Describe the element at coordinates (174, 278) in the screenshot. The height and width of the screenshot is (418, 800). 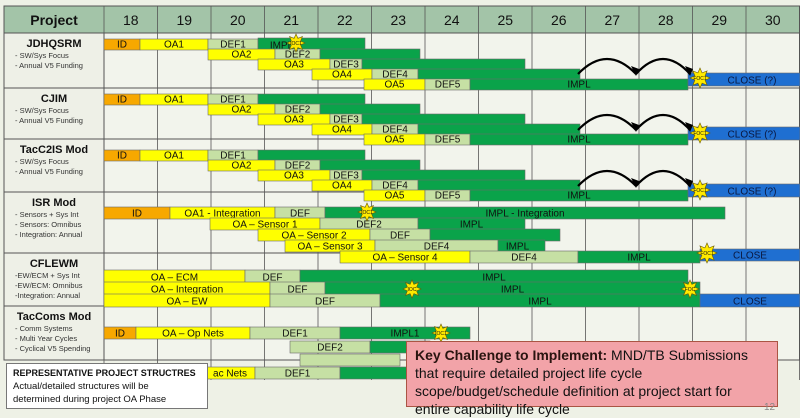
I see `phase-label: OA – ECM` at that location.